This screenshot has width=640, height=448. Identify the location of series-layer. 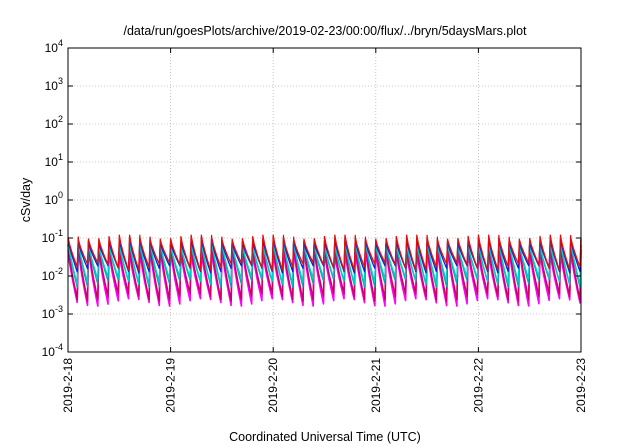
(324, 270).